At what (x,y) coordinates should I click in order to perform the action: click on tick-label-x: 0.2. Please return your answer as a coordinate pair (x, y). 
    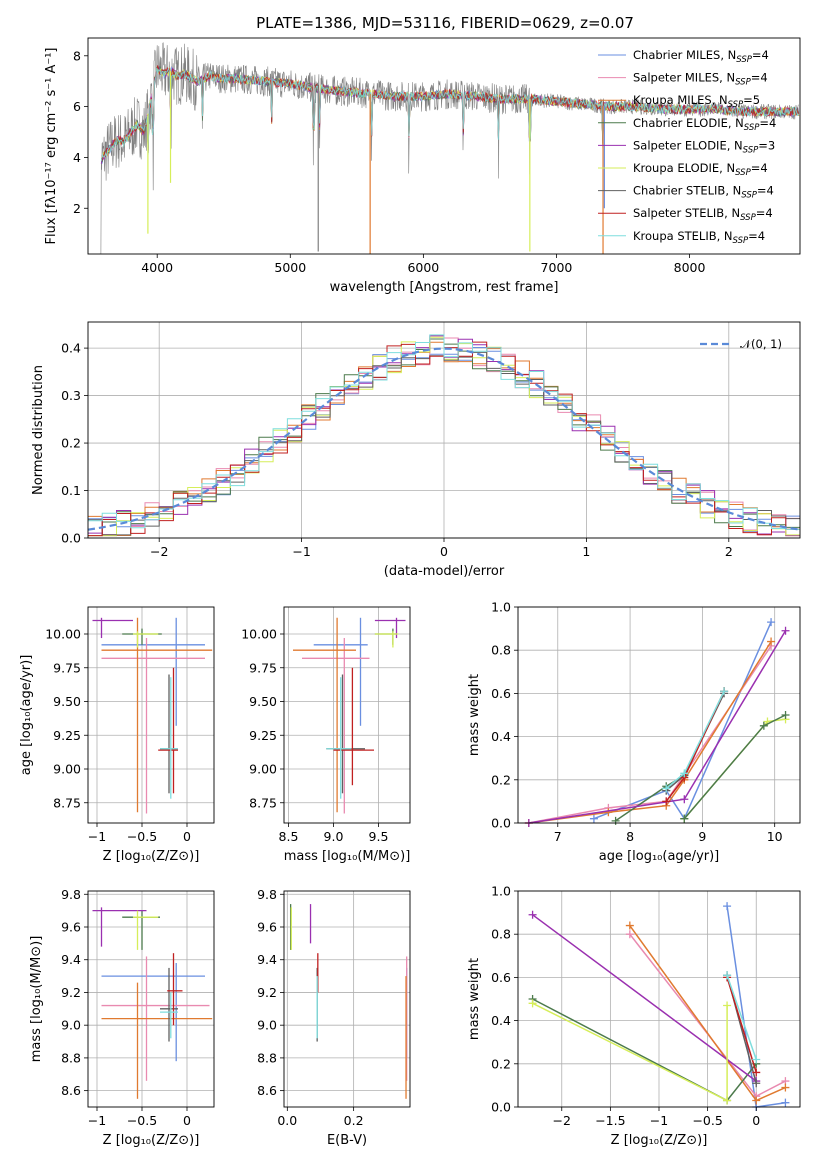
    Looking at the image, I should click on (354, 1120).